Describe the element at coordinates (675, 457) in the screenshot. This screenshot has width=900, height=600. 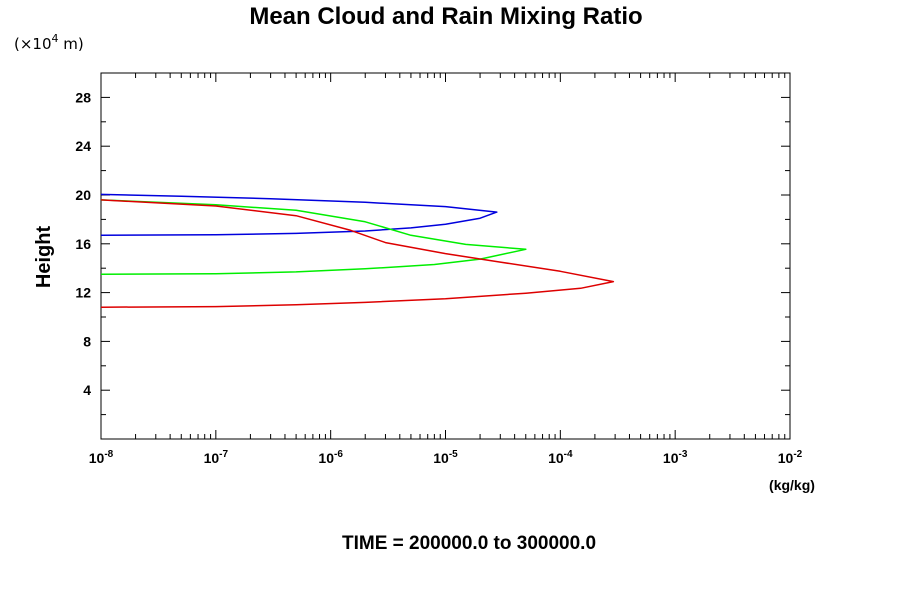
I see `x-tick-label: 10⁻³` at that location.